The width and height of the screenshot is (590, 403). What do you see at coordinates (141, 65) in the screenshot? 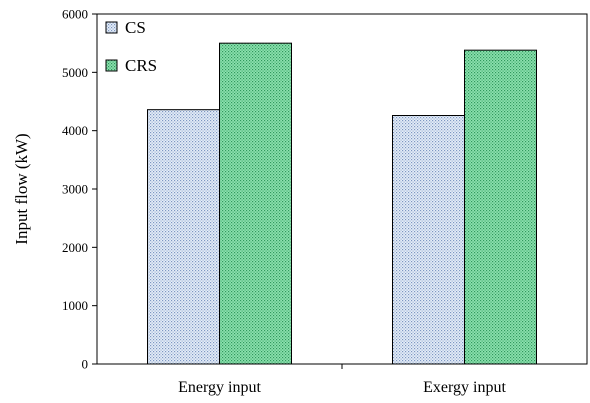
I see `legend-label-crs: CRS` at bounding box center [141, 65].